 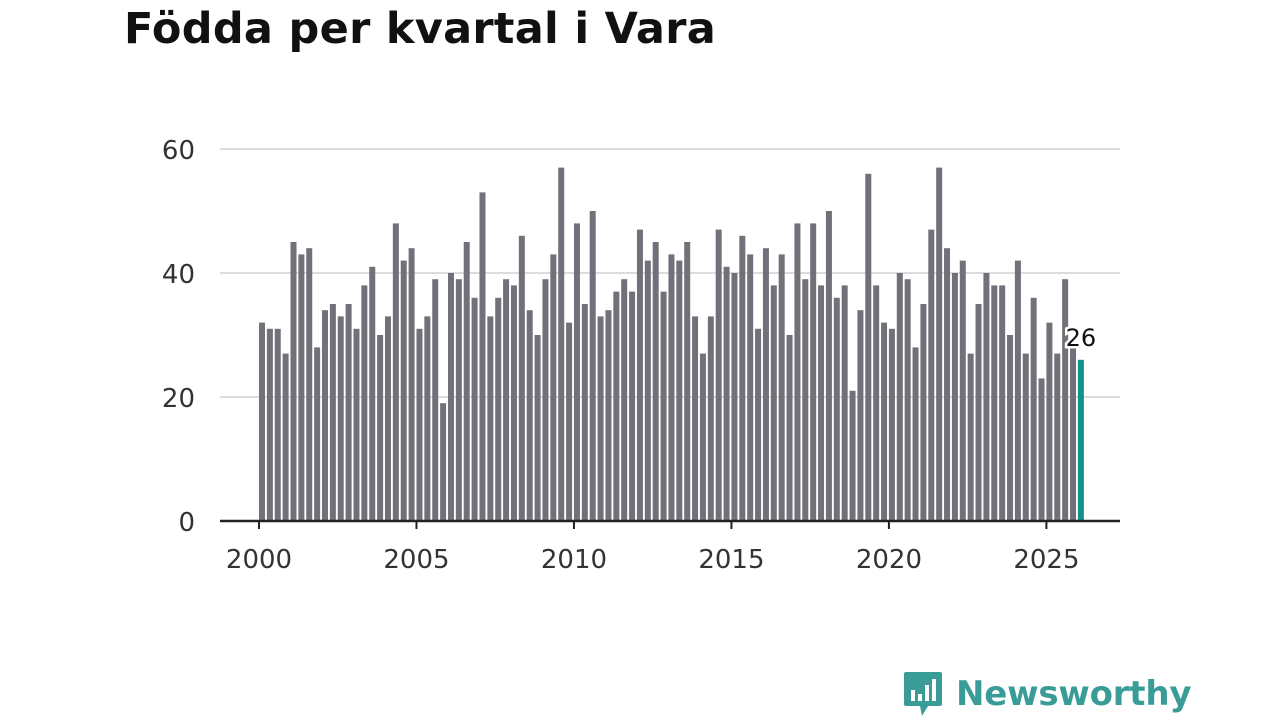 I want to click on y-tick-label: 0, so click(x=186, y=523).